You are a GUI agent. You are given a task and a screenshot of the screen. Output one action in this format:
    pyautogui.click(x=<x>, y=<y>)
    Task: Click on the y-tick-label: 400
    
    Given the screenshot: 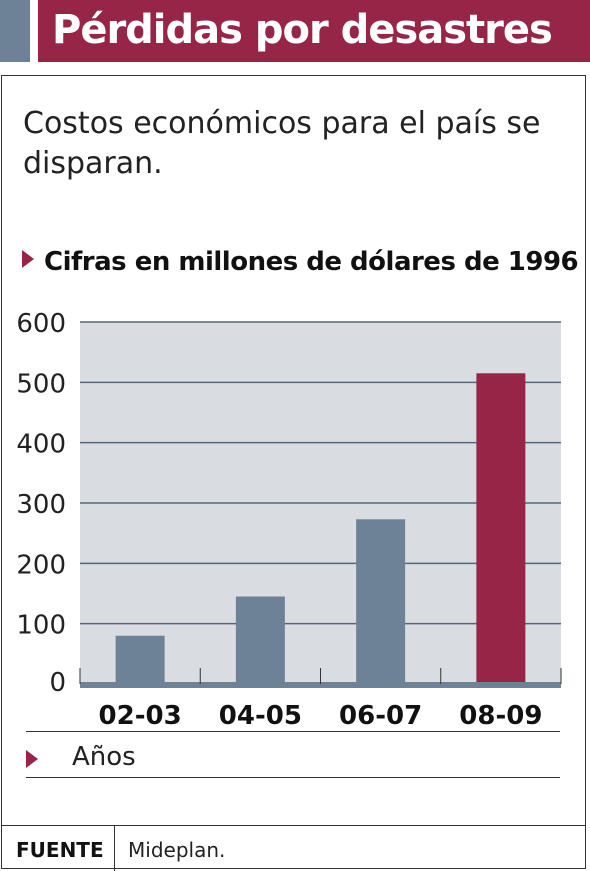 What is the action you would take?
    pyautogui.click(x=41, y=445)
    